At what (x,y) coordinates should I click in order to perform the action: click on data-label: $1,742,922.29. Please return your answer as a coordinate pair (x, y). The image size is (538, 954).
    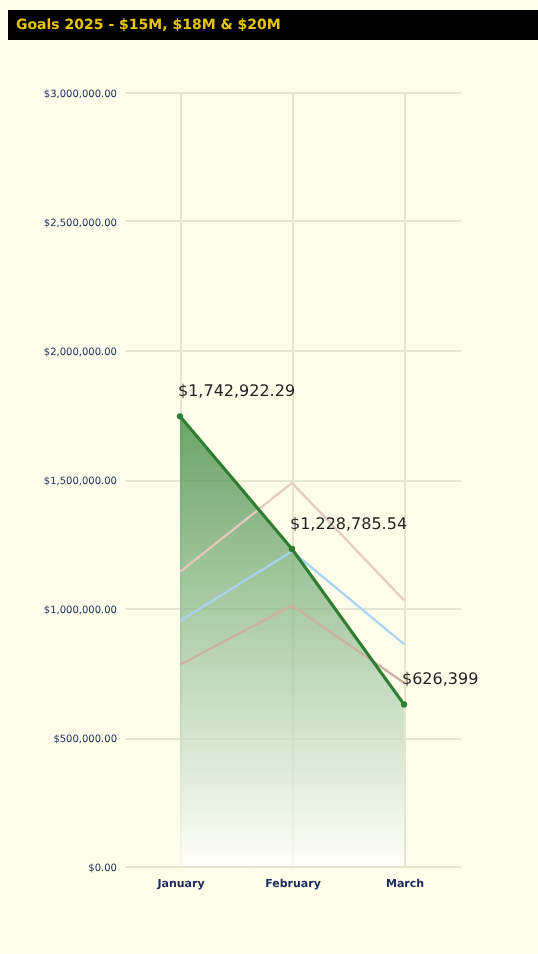
    Looking at the image, I should click on (237, 391).